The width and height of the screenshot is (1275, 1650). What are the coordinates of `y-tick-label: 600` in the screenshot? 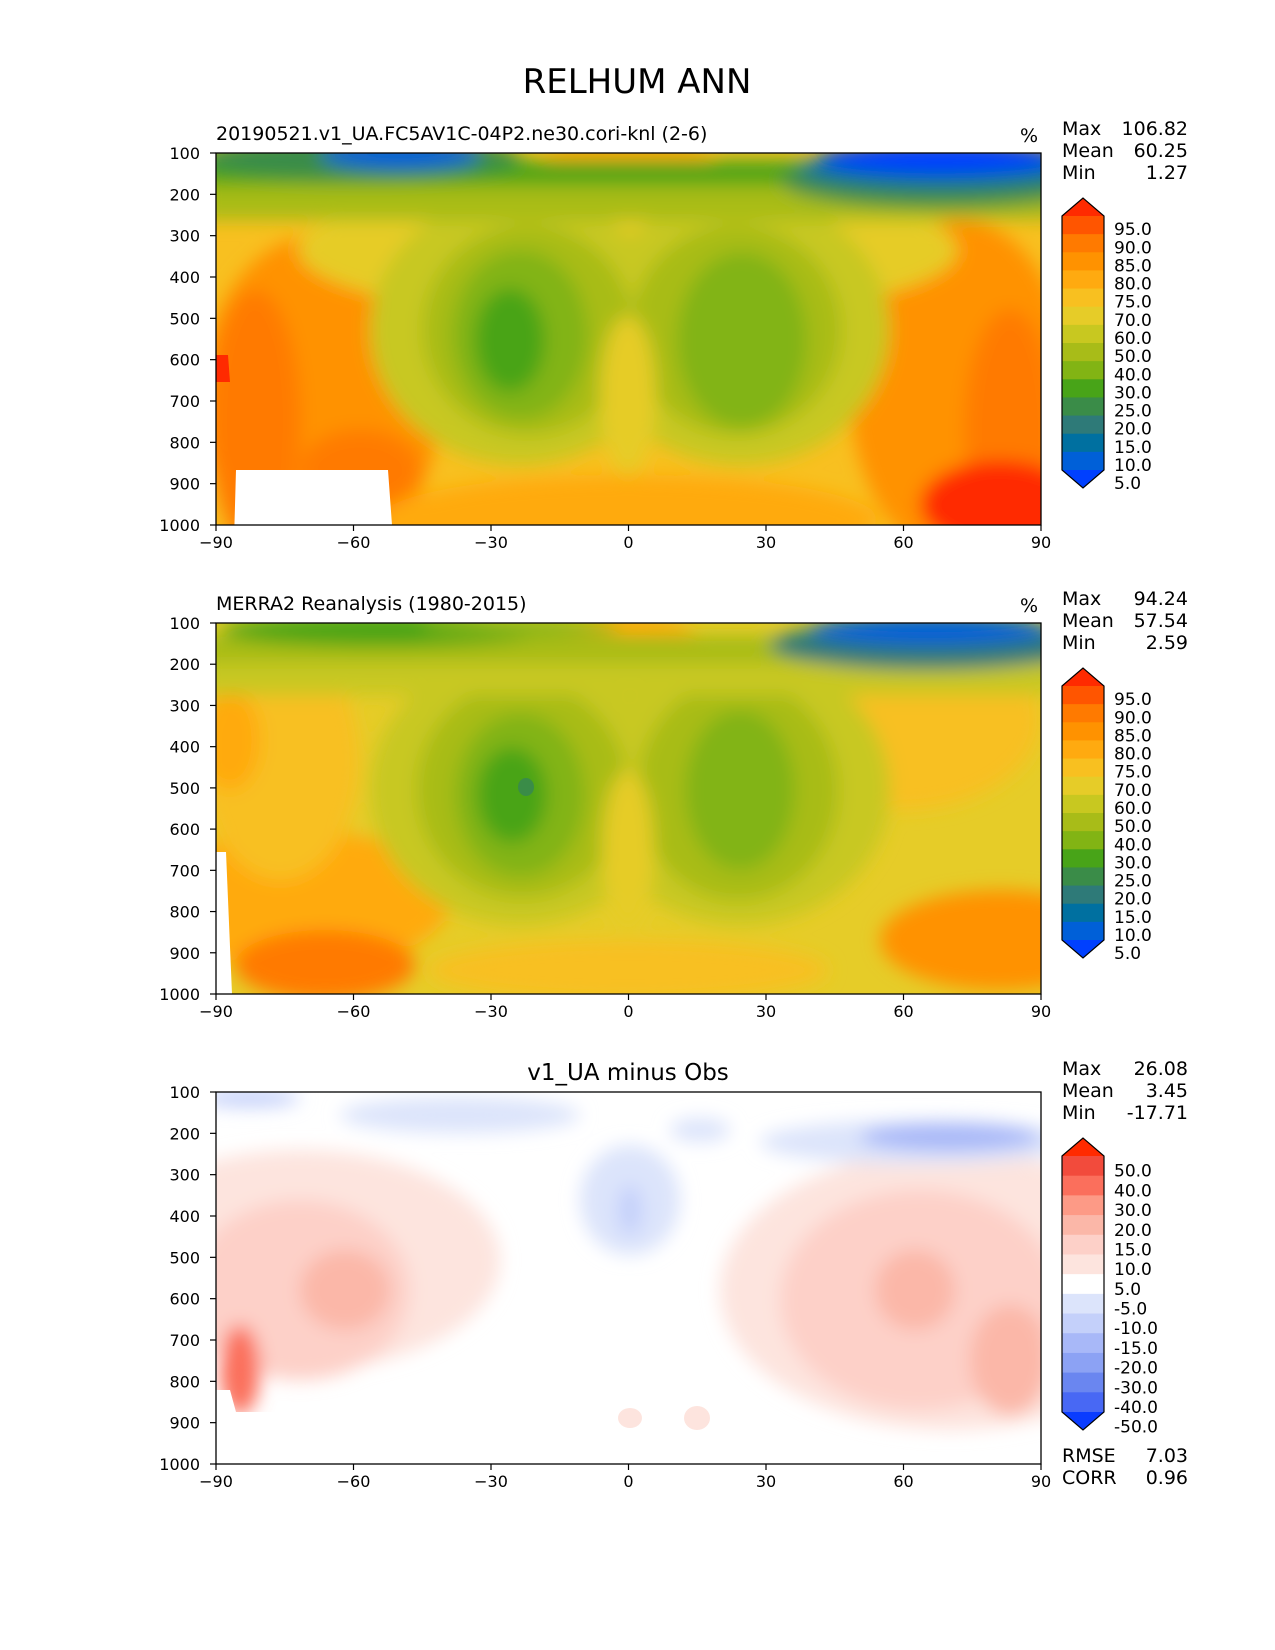 It's located at (184, 829).